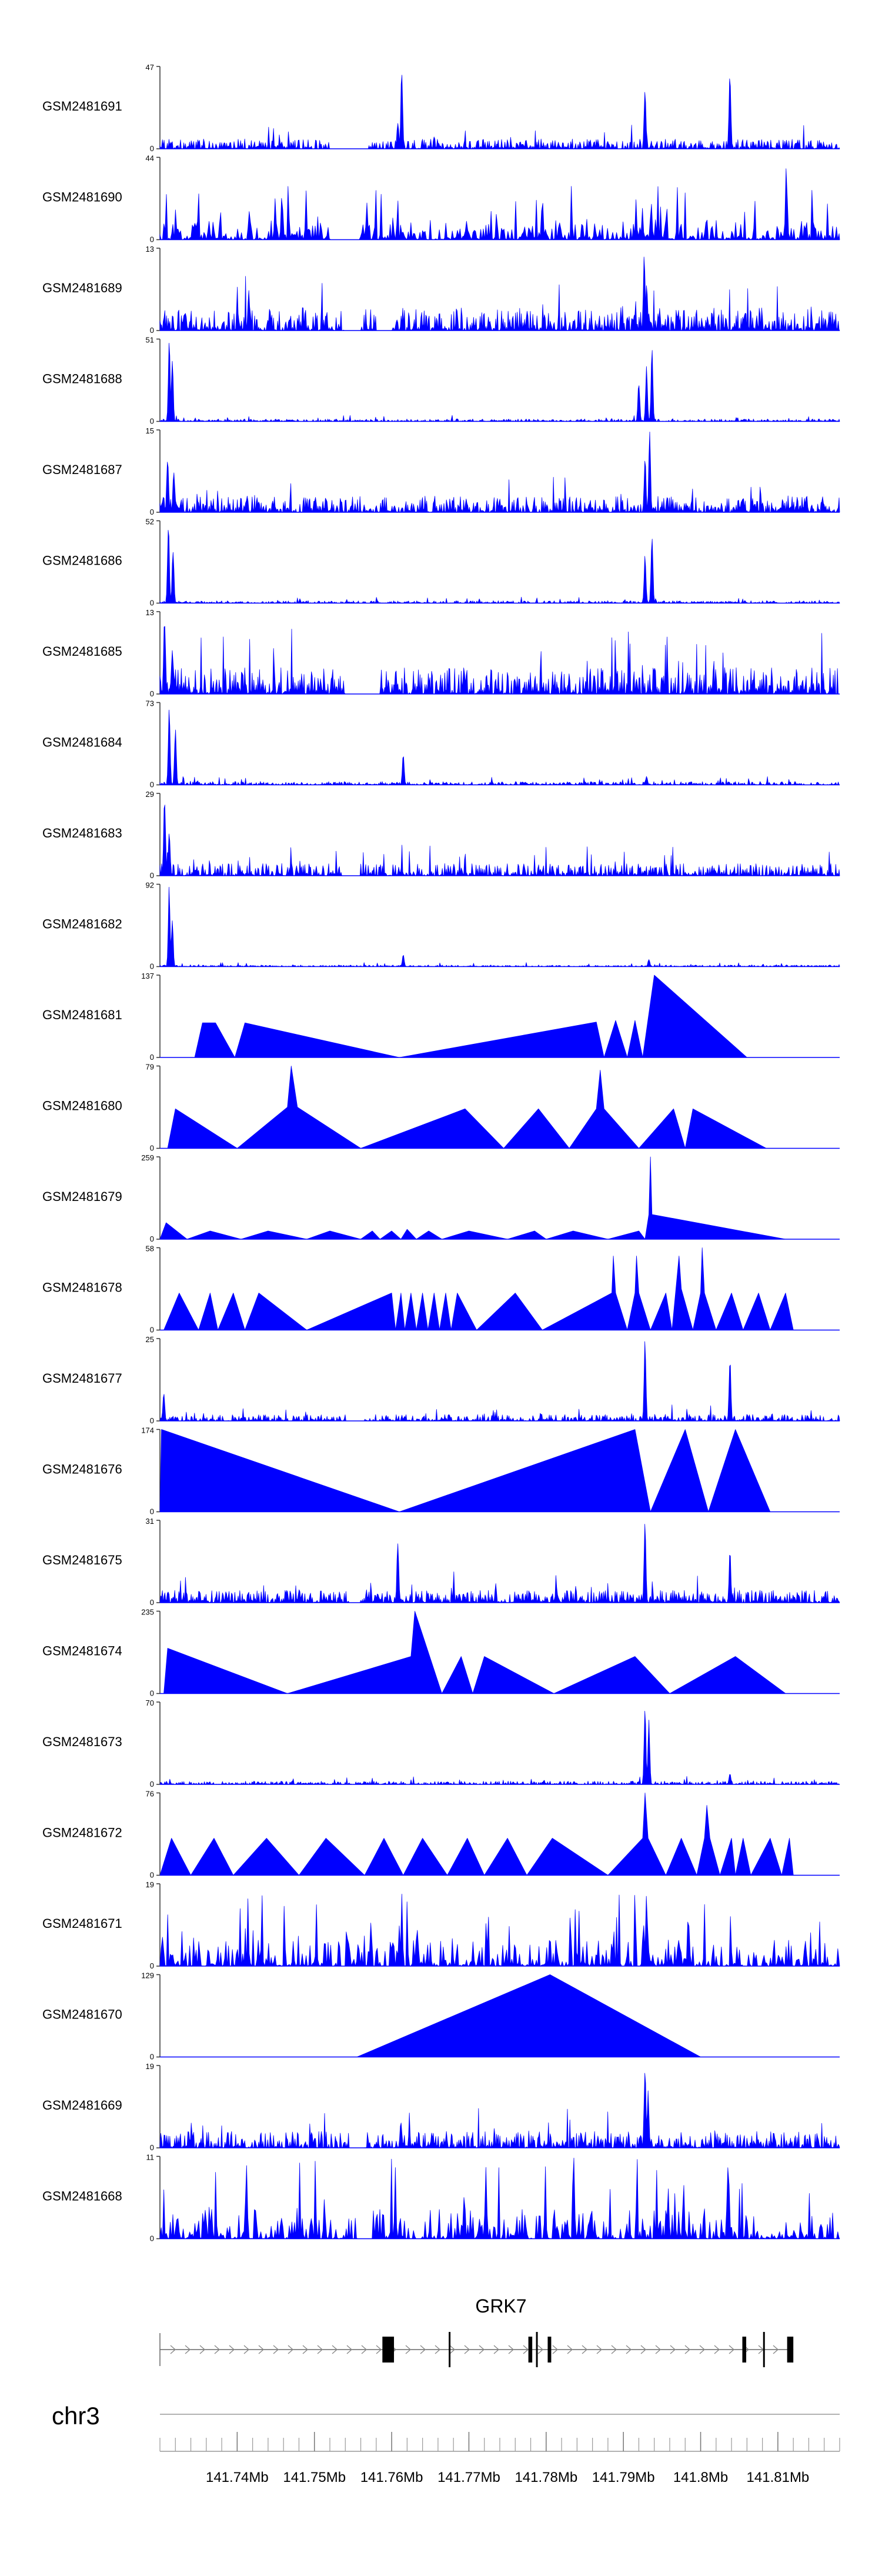 This screenshot has height=2576, width=882. I want to click on track-GSM2481677: GSM2481677 25 0, so click(441, 1380).